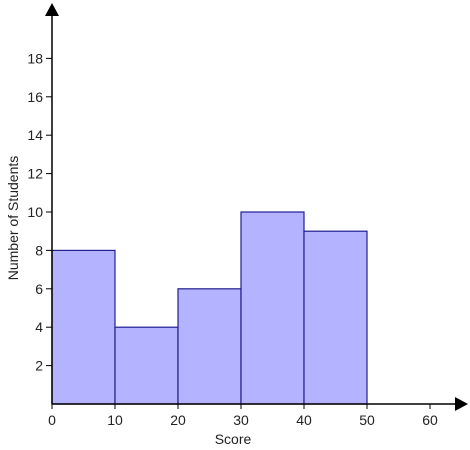 Image resolution: width=470 pixels, height=450 pixels. What do you see at coordinates (461, 404) in the screenshot?
I see `x-axis-arrow` at bounding box center [461, 404].